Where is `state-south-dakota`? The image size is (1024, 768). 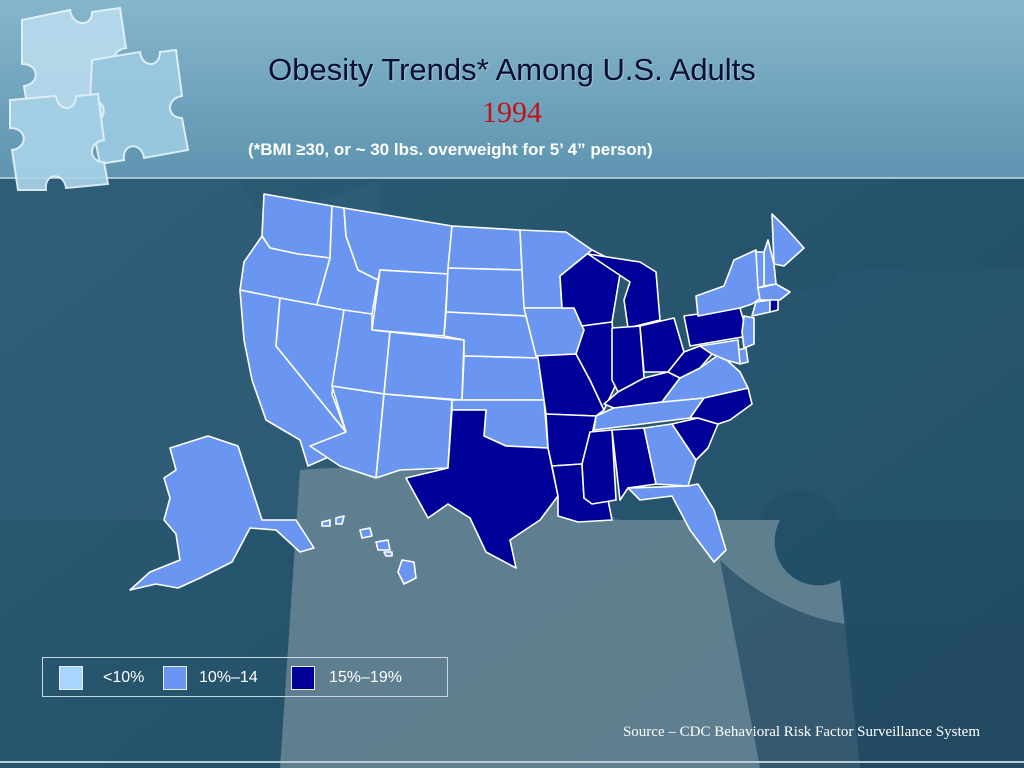 state-south-dakota is located at coordinates (486, 292).